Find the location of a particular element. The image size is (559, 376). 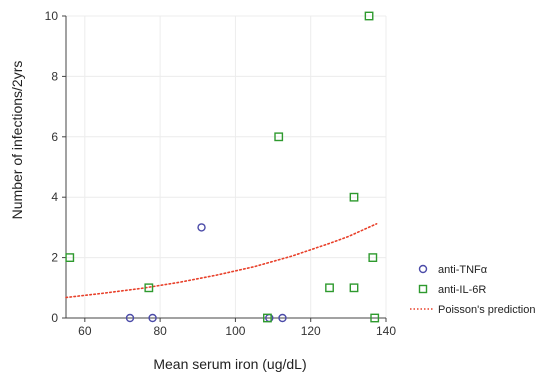

y-tick-label: 0 is located at coordinates (54, 318).